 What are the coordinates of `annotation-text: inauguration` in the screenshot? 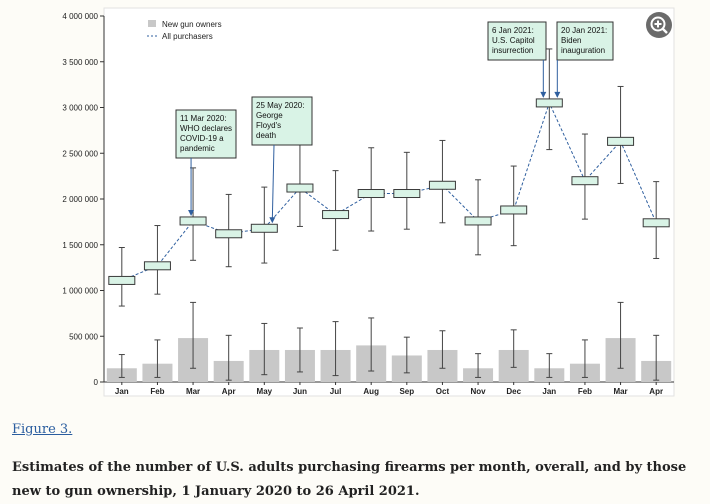 It's located at (583, 50).